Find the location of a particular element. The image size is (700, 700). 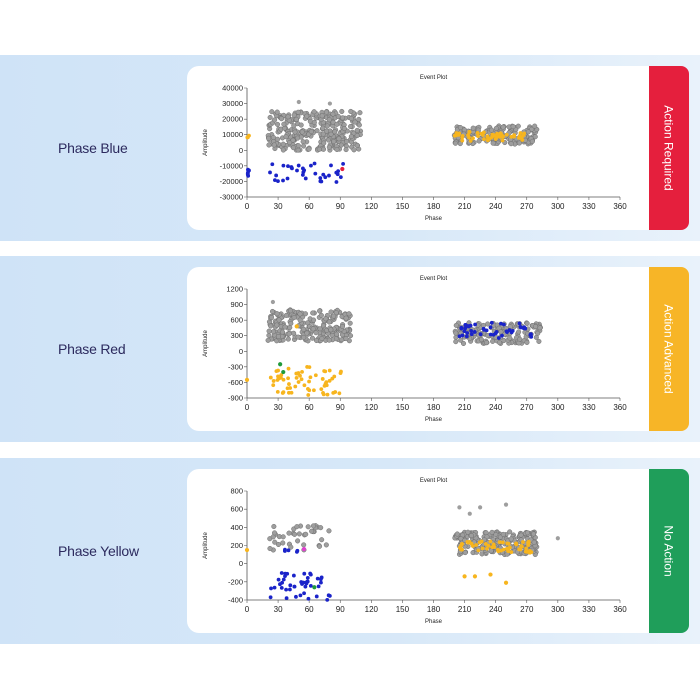

x-tick-label: 90 is located at coordinates (340, 609).